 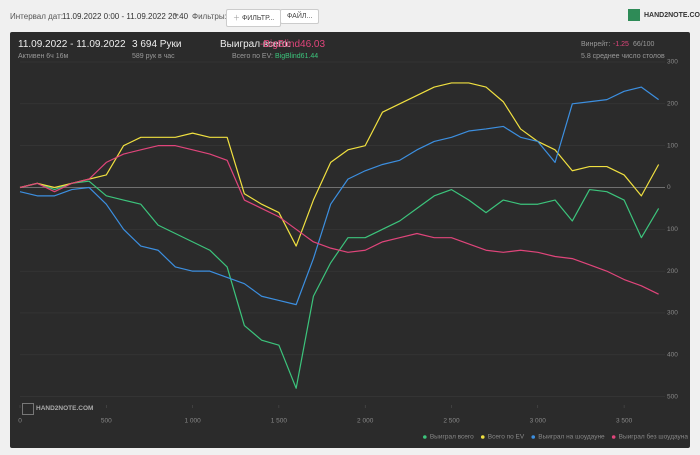 What do you see at coordinates (451, 421) in the screenshot?
I see `x-tick-label: 2 500` at bounding box center [451, 421].